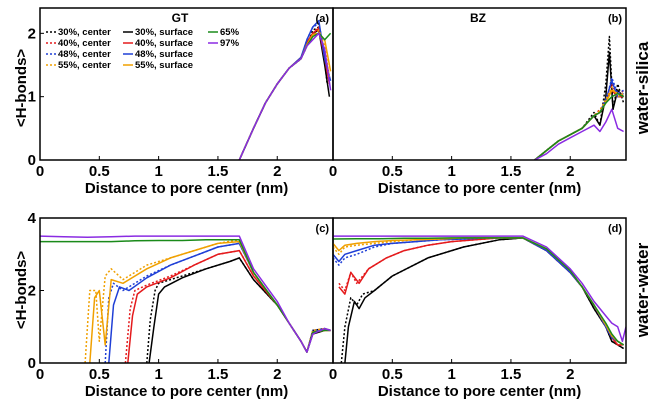 This screenshot has width=655, height=408. Describe the element at coordinates (21, 290) in the screenshot. I see `ylabel-bottom: <H-bonds>` at that location.